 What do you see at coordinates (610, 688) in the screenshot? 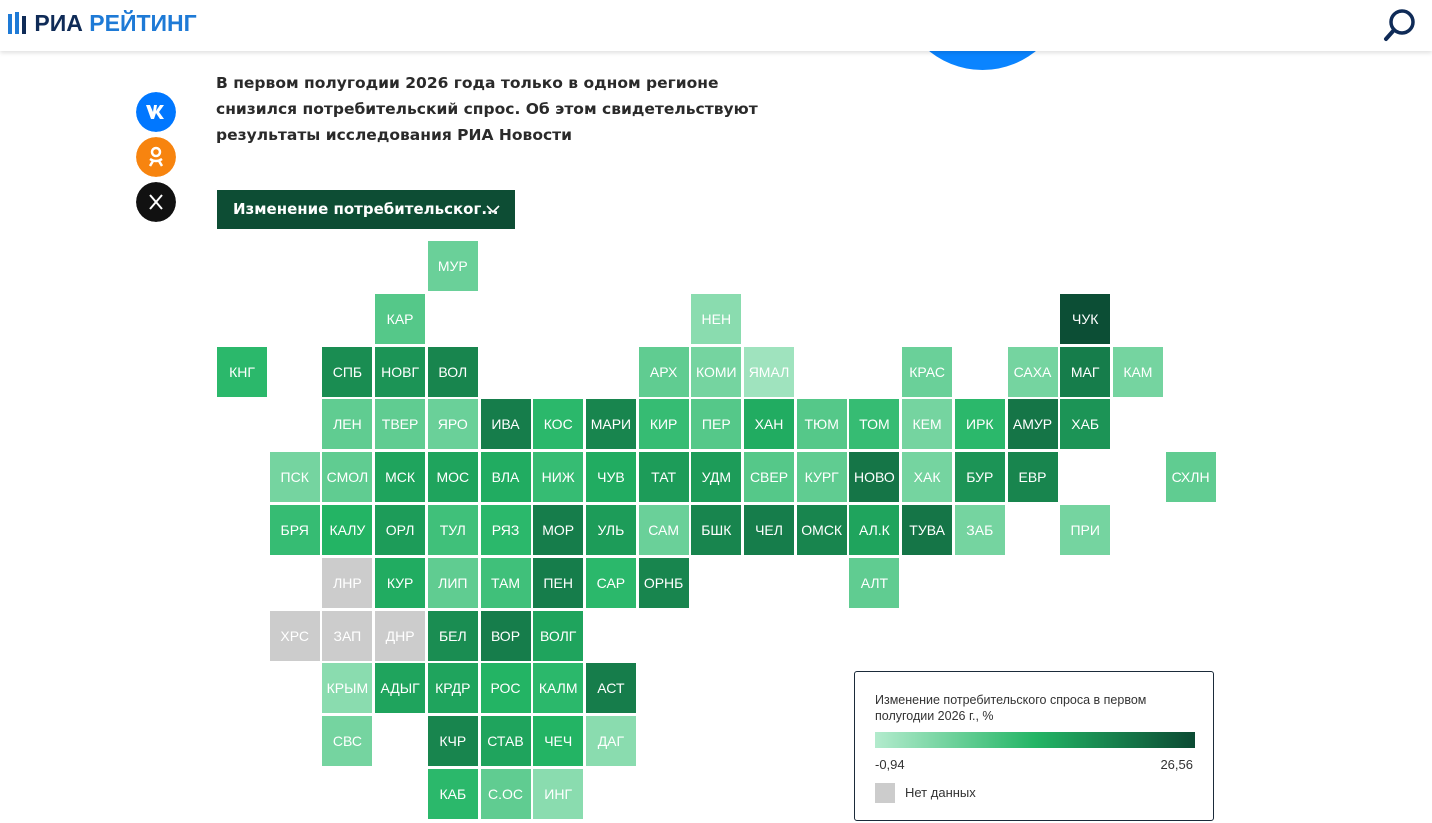
I see `region-tile: АСТ` at bounding box center [610, 688].